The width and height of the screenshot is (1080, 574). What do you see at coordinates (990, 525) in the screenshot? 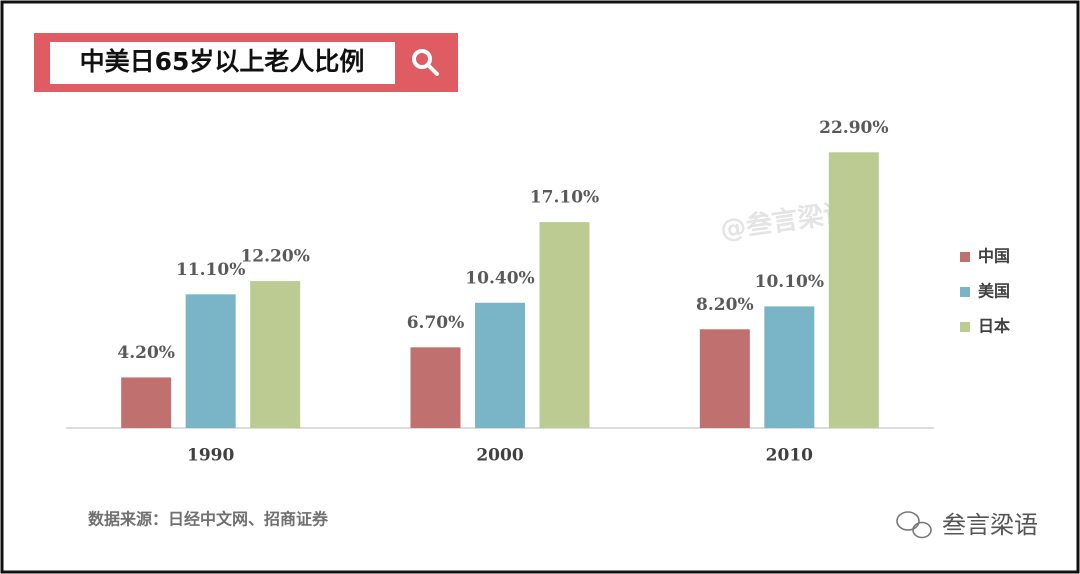
I see `logo-text: 叁言梁语` at bounding box center [990, 525].